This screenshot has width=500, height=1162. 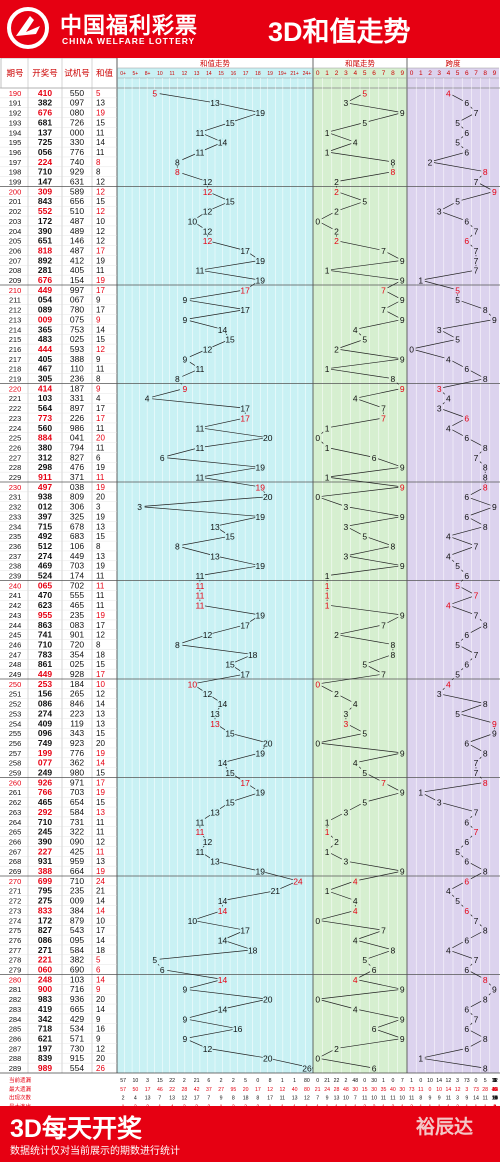 I want to click on draw-cell: 741, so click(x=45, y=635).